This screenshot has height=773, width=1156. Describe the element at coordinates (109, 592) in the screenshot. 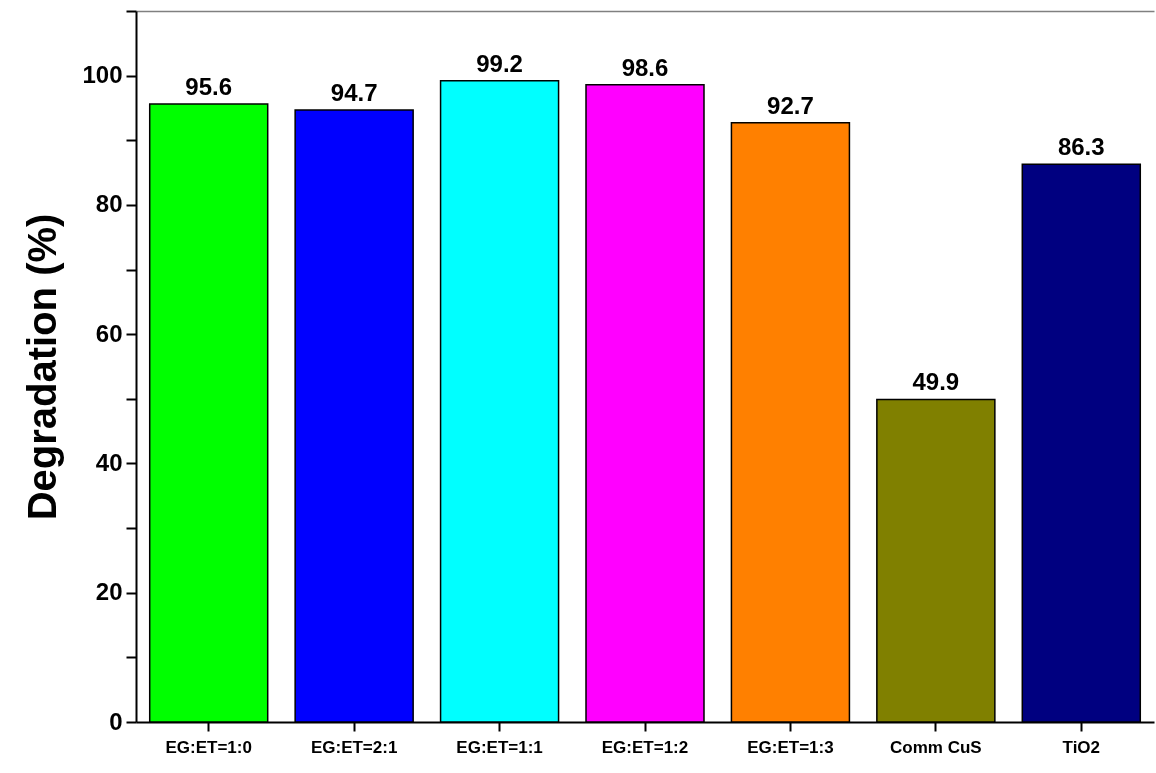

I see `y-tick-label: 20` at that location.